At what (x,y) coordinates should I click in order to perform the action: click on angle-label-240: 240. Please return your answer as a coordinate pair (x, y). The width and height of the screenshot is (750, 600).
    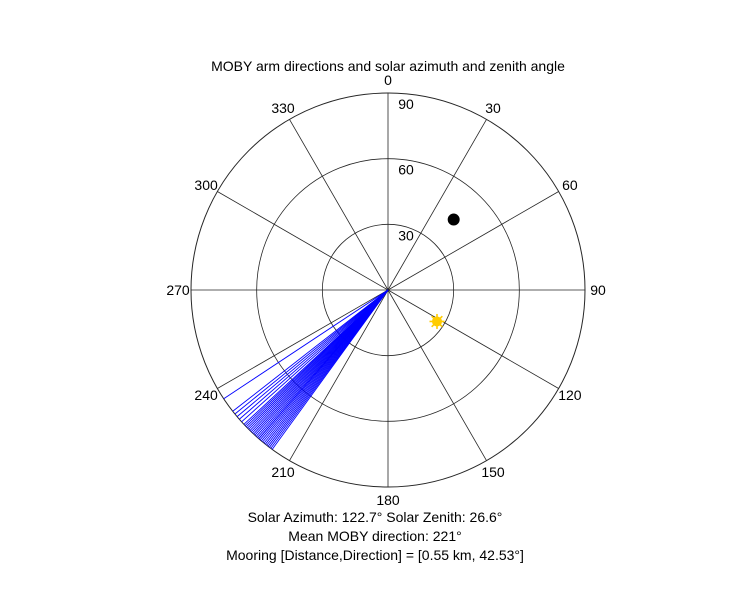
    Looking at the image, I should click on (206, 395).